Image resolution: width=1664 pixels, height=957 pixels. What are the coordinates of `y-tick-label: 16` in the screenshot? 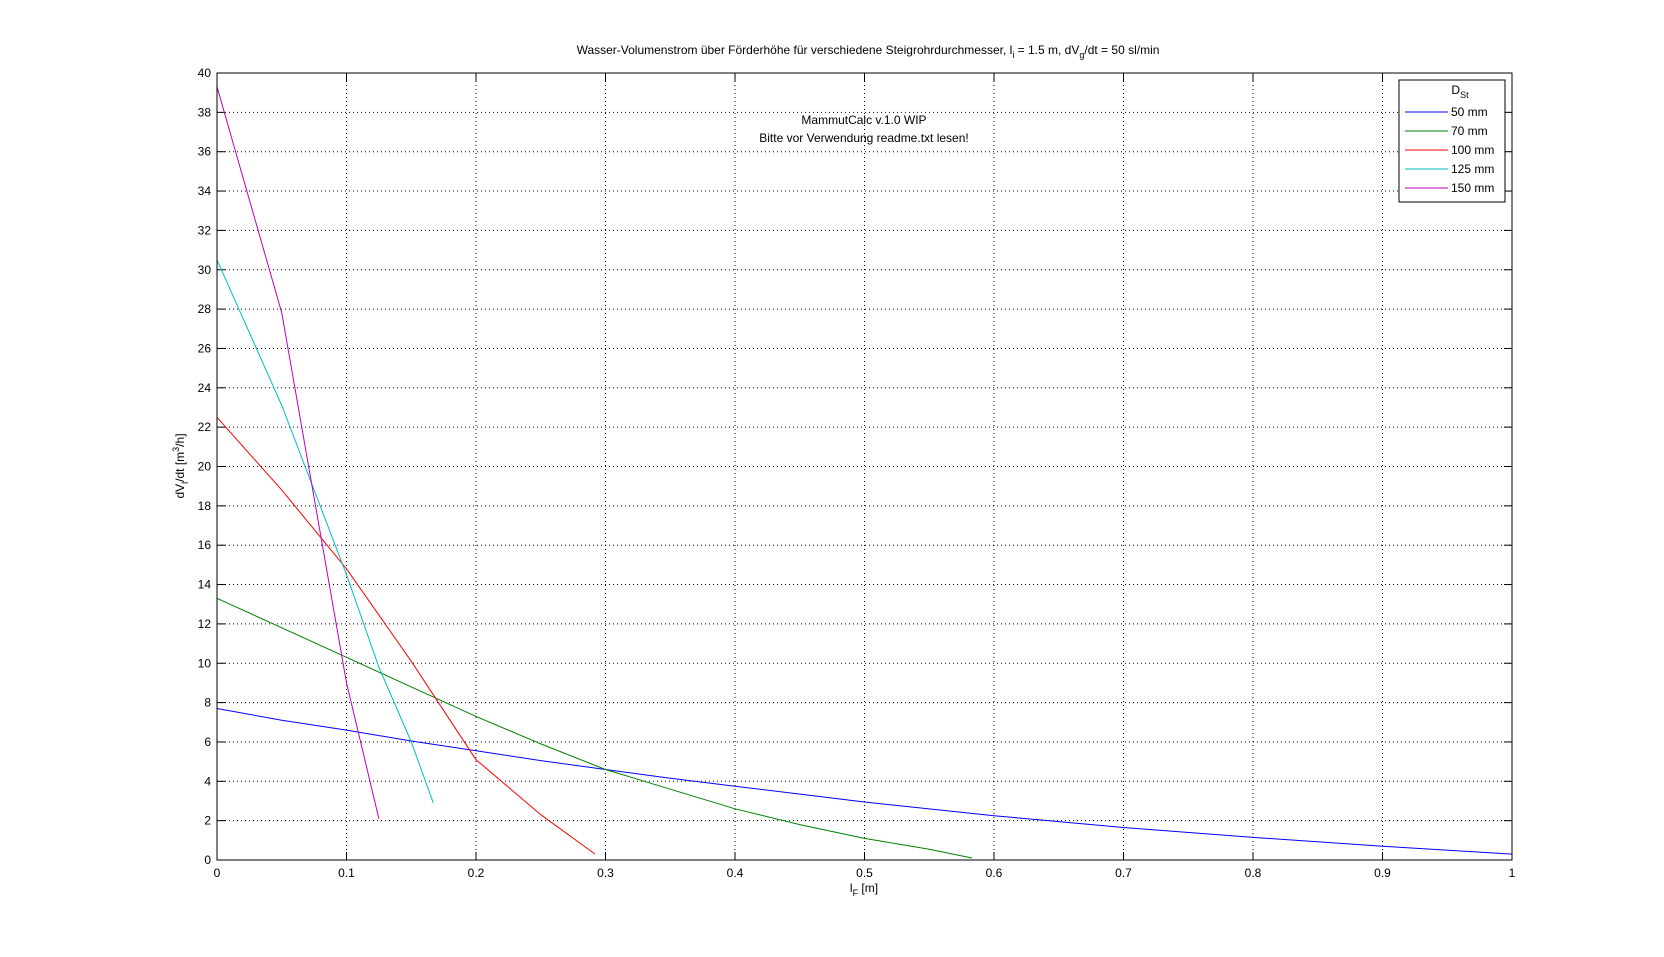 It's located at (205, 545).